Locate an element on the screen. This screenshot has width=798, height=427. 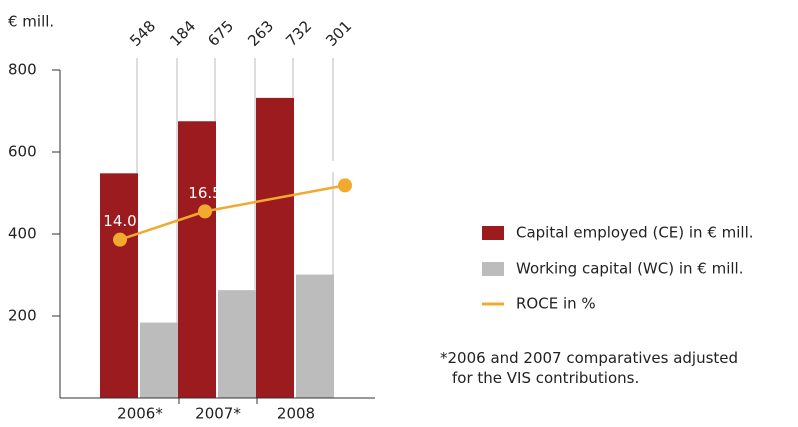
y-axis-label: € mill. is located at coordinates (31, 22).